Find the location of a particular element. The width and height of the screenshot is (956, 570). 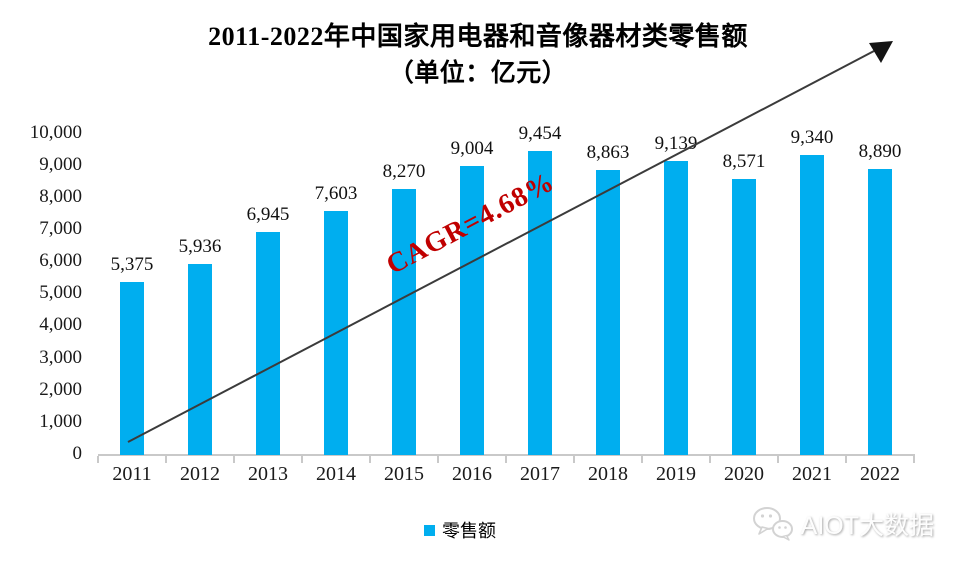

x-axis-category-label: 2021 is located at coordinates (812, 474).